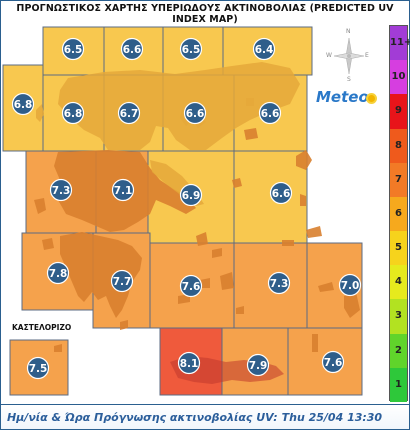  Describe the element at coordinates (184, 299) in the screenshot. I see `land-milos` at that location.